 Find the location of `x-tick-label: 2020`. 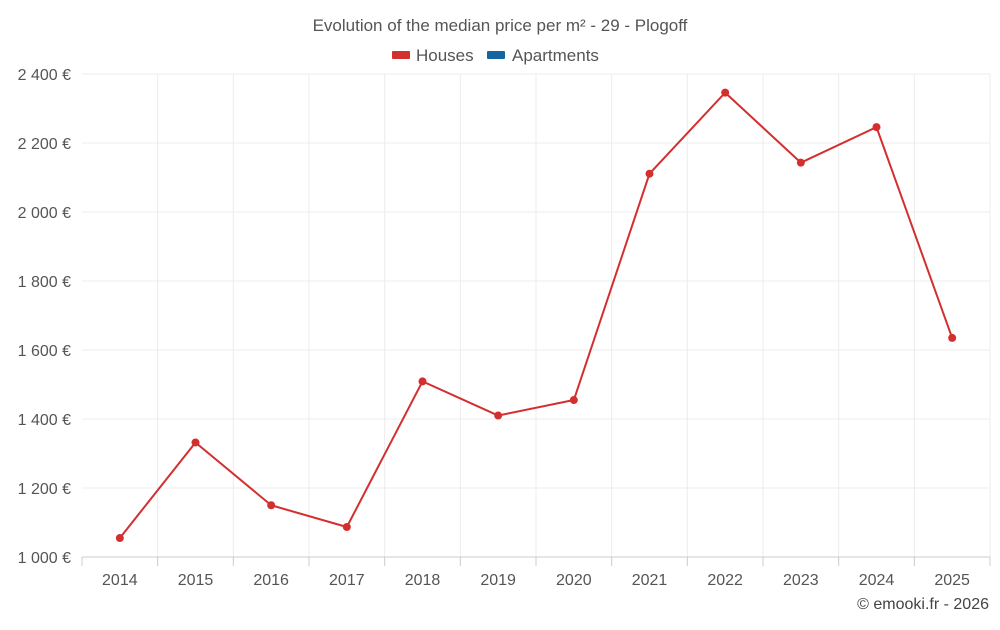

x-tick-label: 2020 is located at coordinates (574, 580).